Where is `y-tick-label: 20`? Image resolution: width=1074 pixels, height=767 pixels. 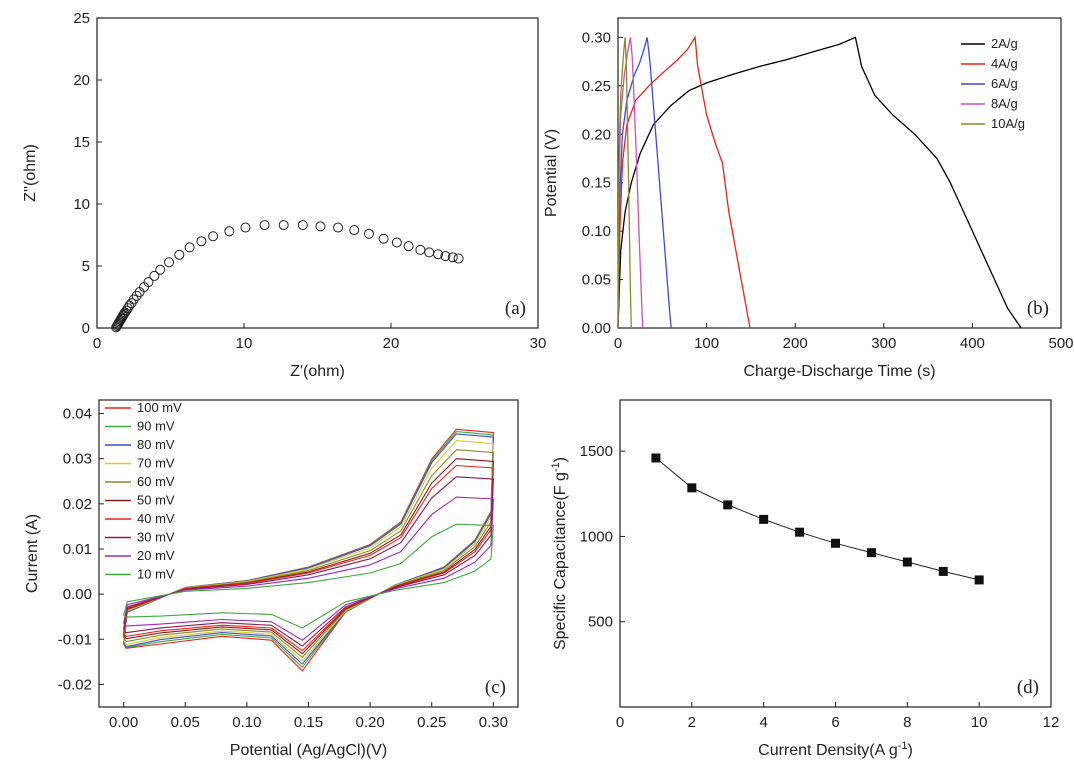 y-tick-label: 20 is located at coordinates (81, 80).